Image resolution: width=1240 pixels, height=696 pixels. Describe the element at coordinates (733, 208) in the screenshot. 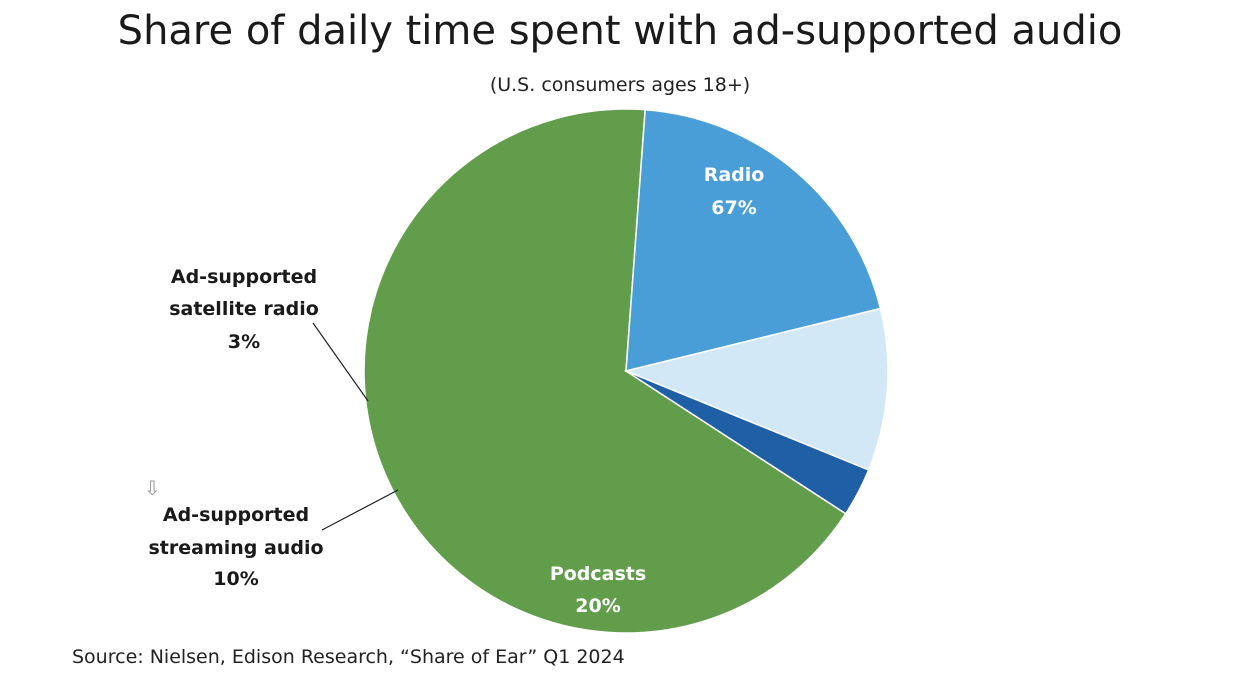

I see `label-radio-value: 67%` at that location.